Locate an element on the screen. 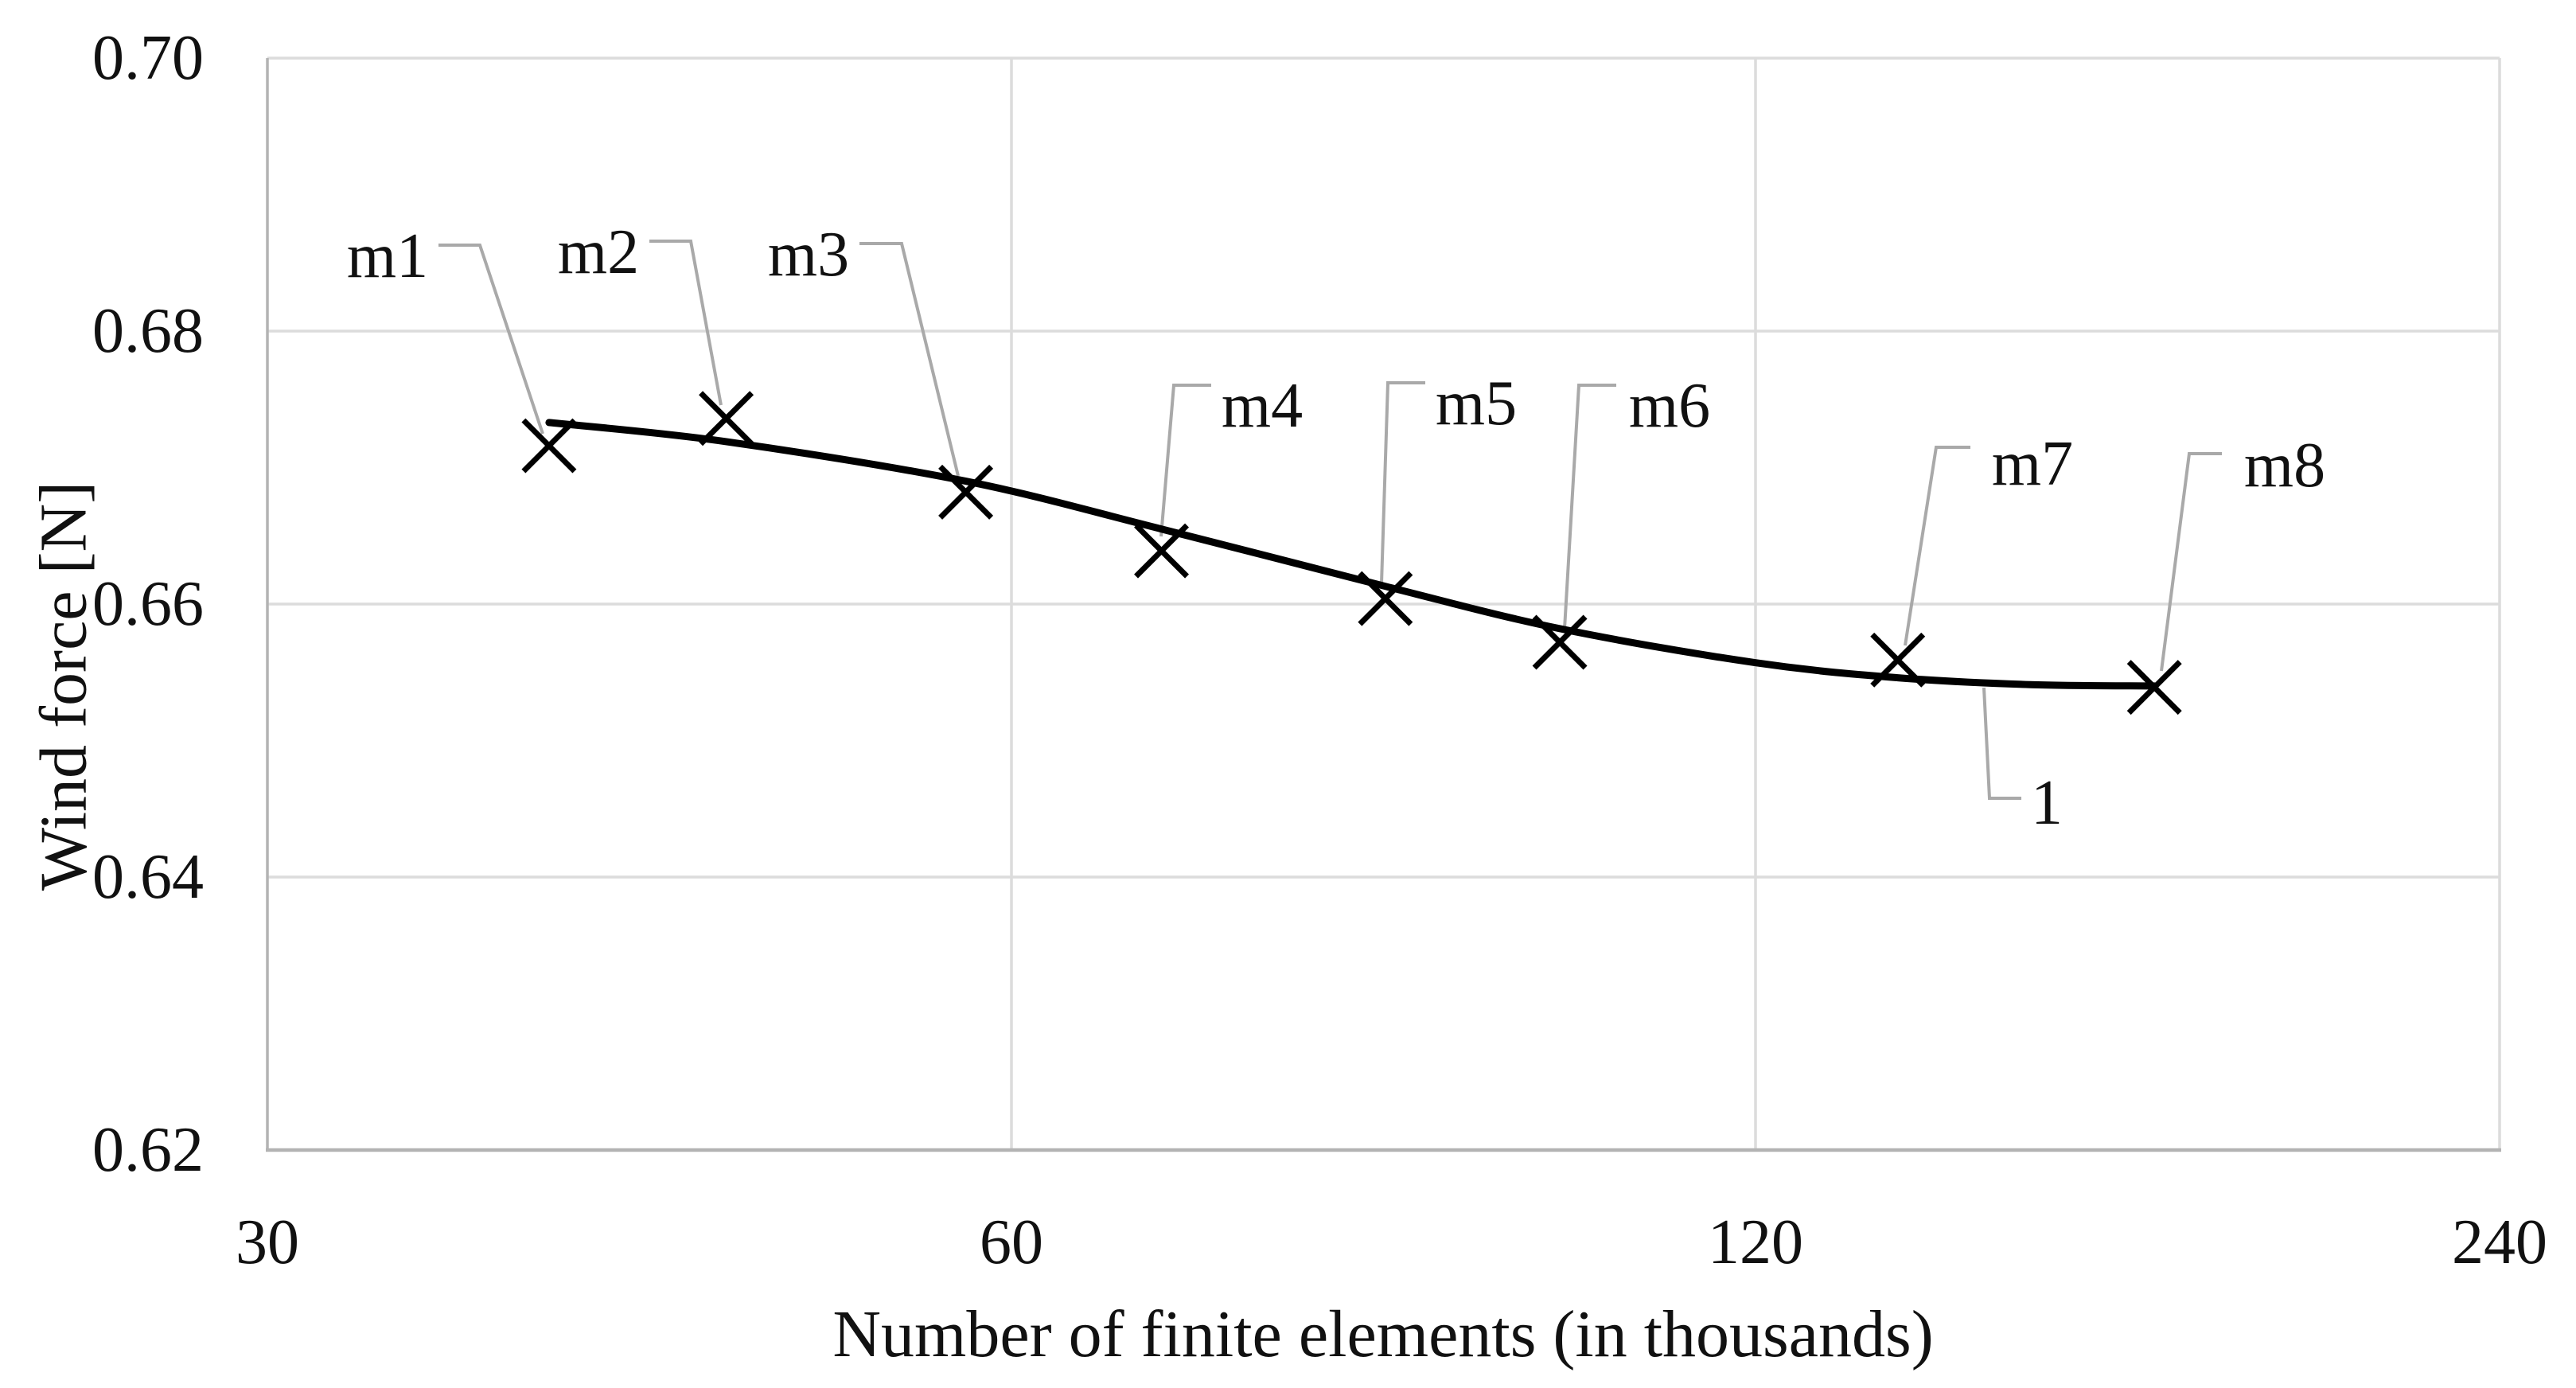 The height and width of the screenshot is (1388, 2576). leader-m1 is located at coordinates (491, 339).